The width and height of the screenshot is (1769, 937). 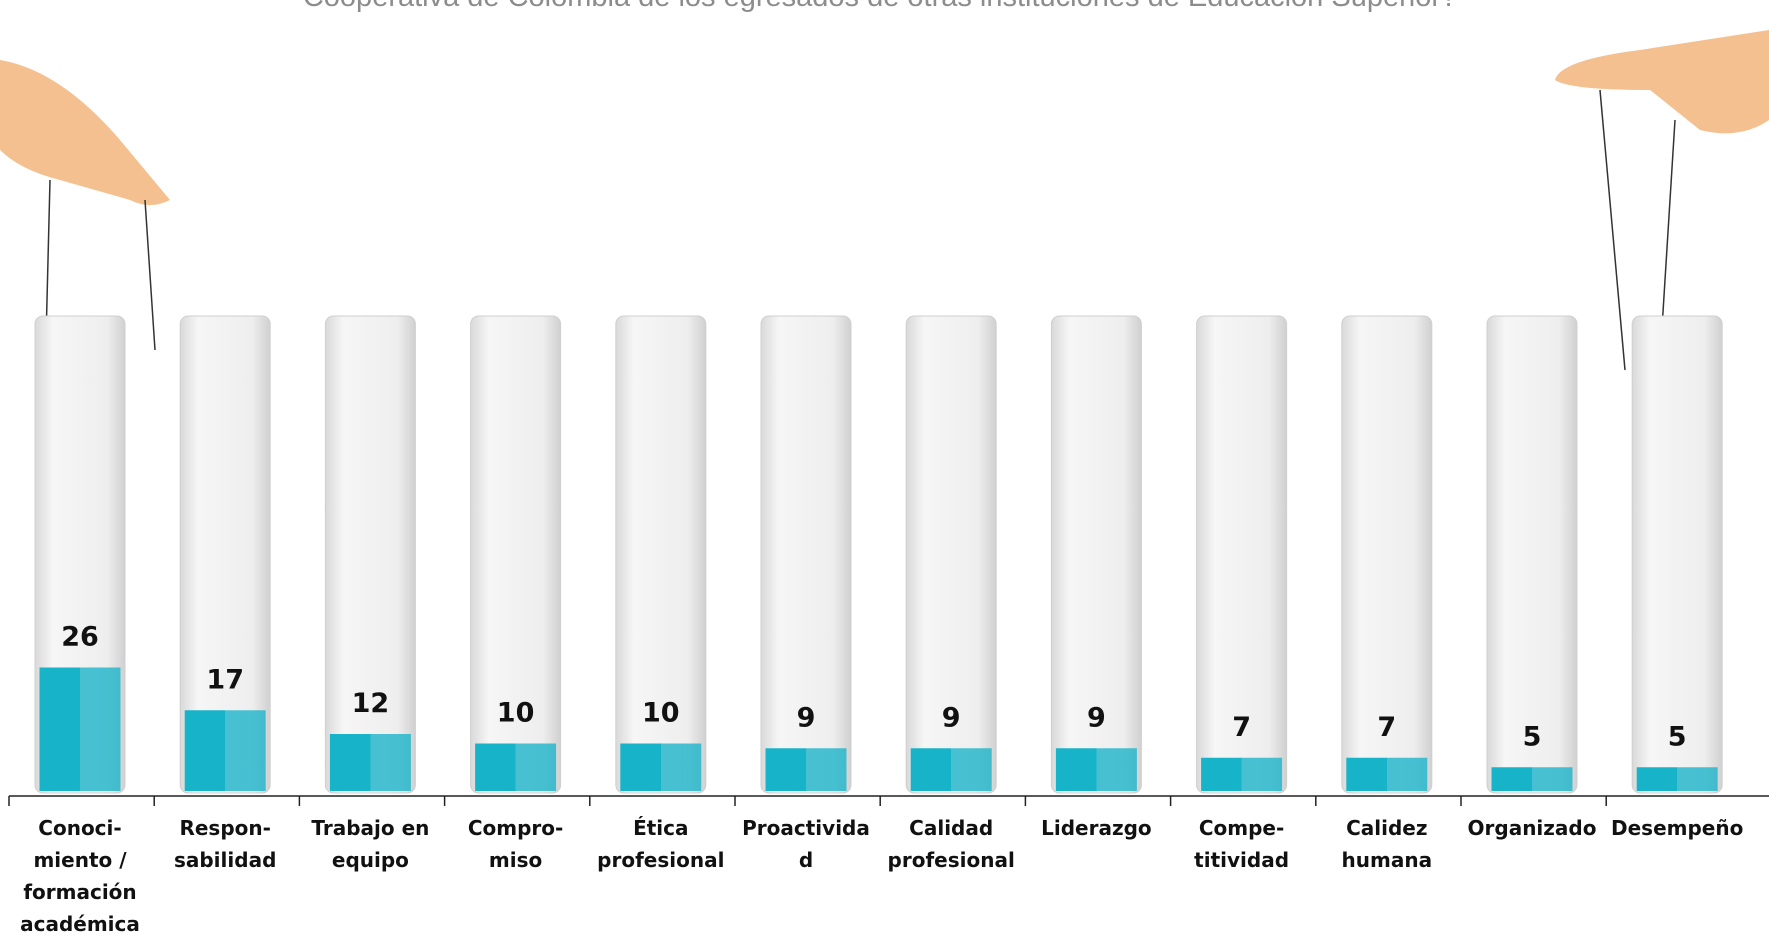 What do you see at coordinates (1387, 844) in the screenshot?
I see `x-tick-label: Calidez humana` at bounding box center [1387, 844].